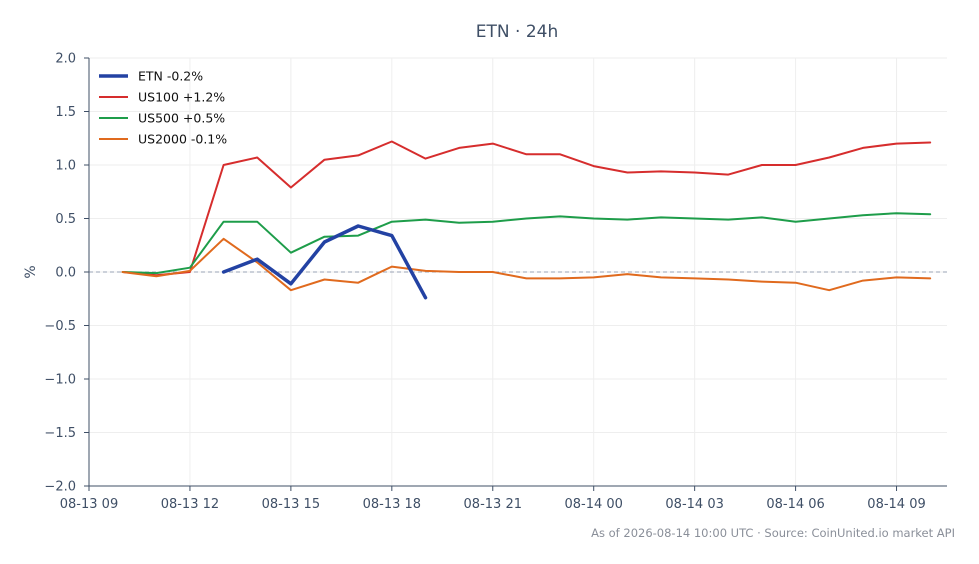  Describe the element at coordinates (65, 112) in the screenshot. I see `y-tick-label: 1.5` at that location.